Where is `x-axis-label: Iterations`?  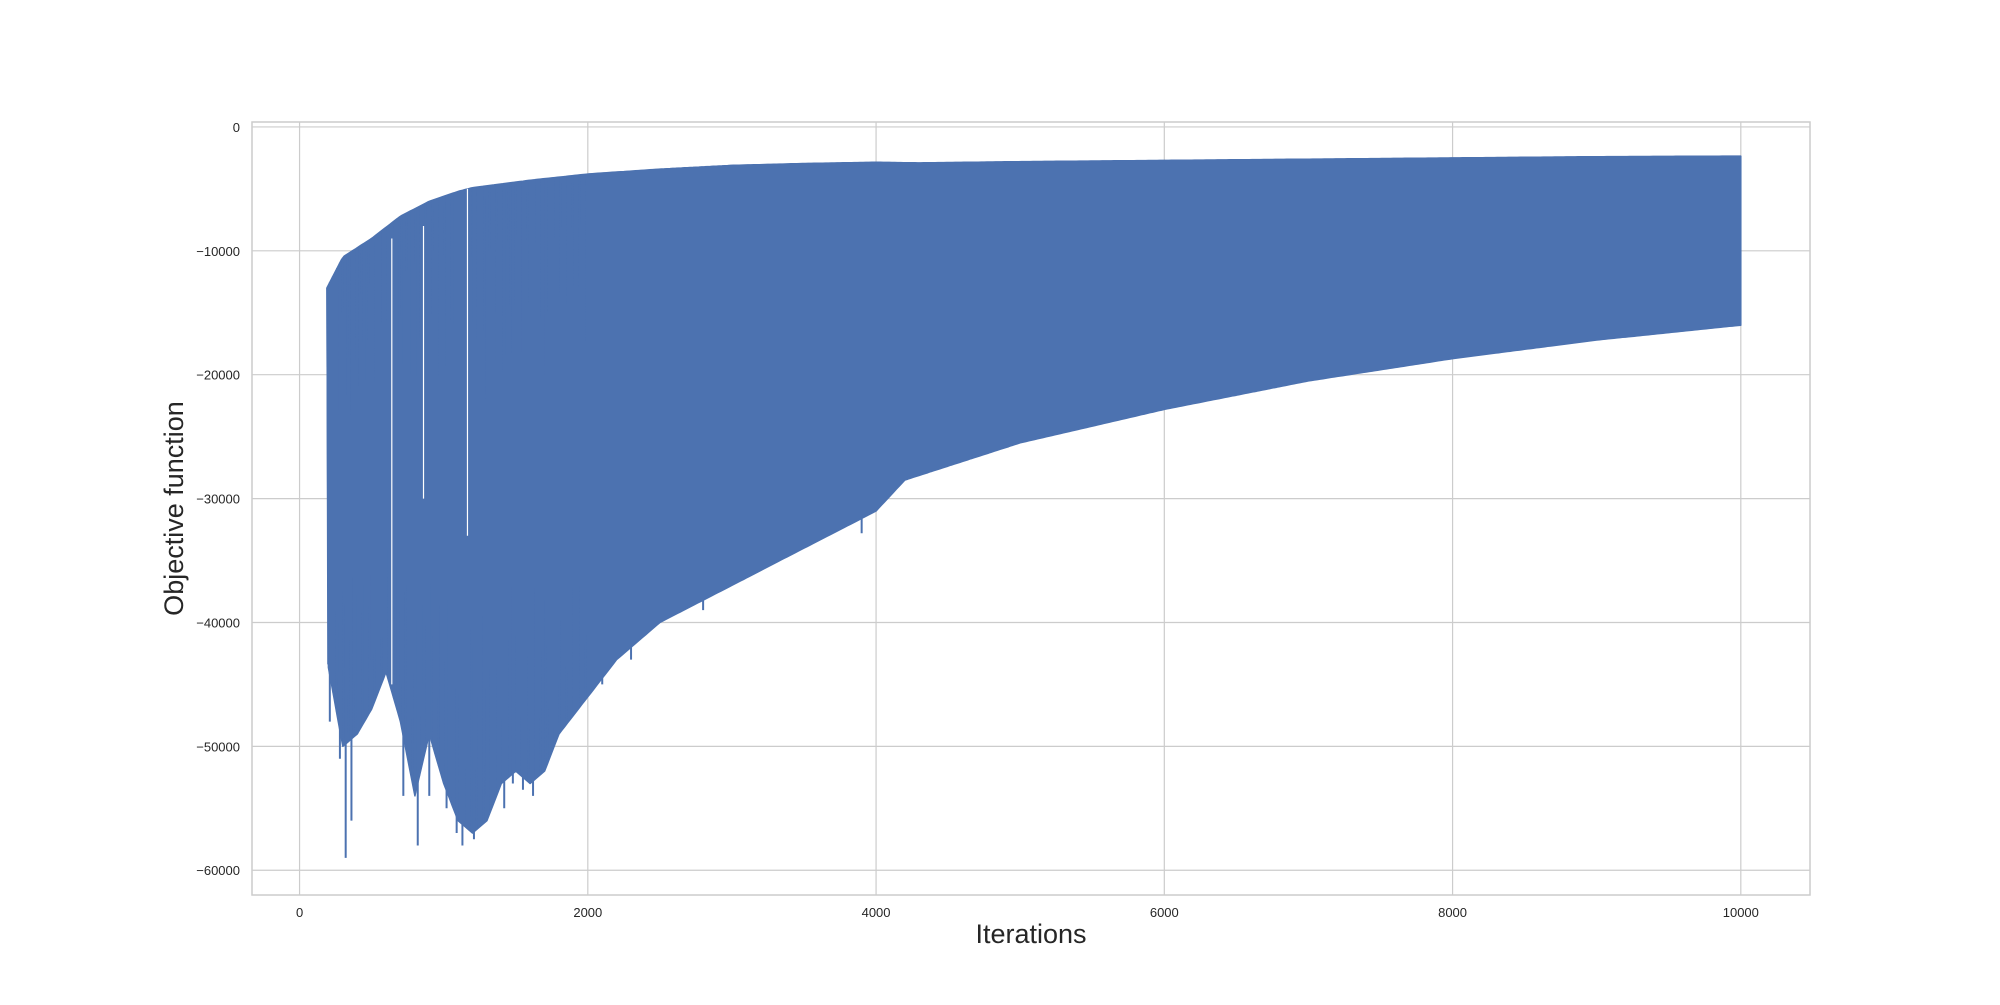 x-axis-label: Iterations is located at coordinates (1030, 934).